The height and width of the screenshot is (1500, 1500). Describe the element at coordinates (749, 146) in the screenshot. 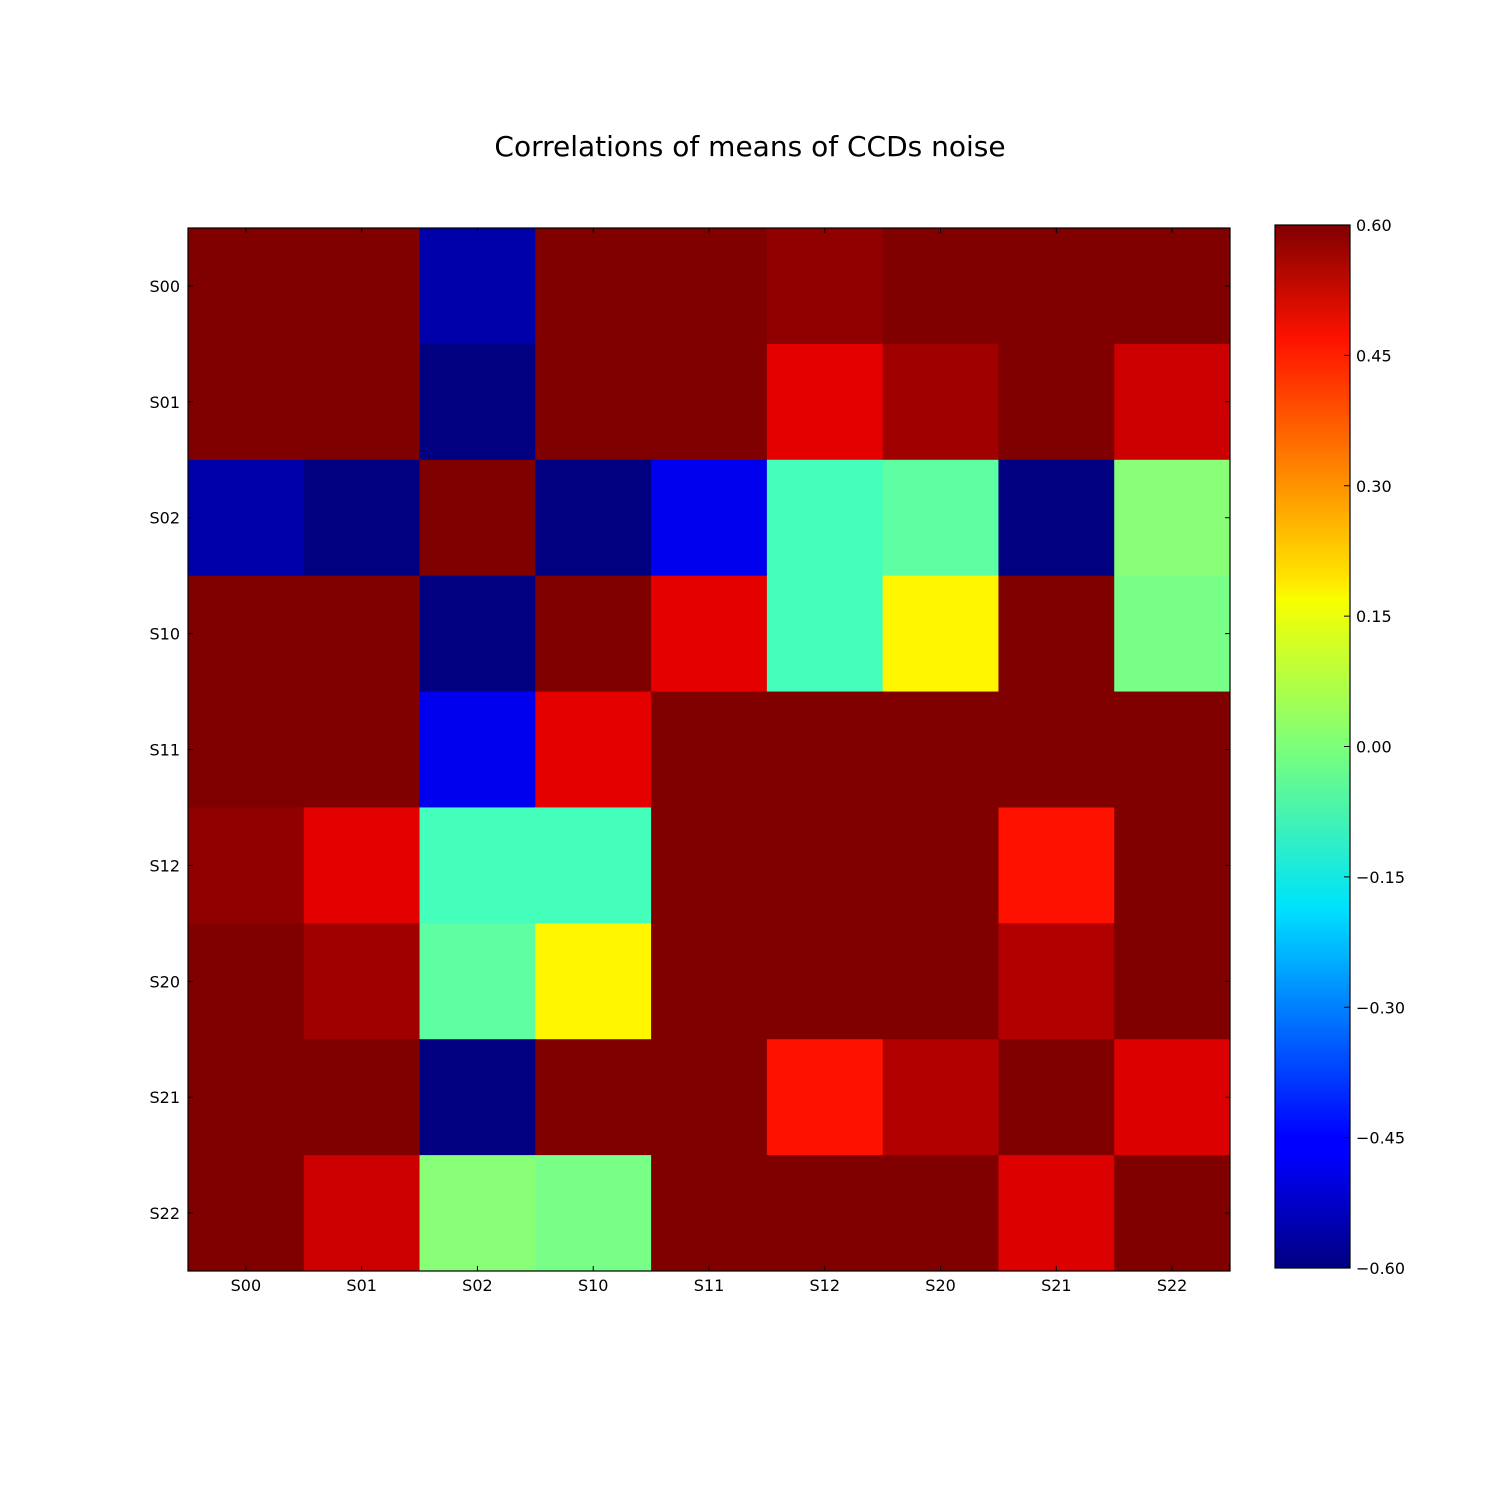

I see `chart-title: Correlations of means of CCDs noise` at that location.